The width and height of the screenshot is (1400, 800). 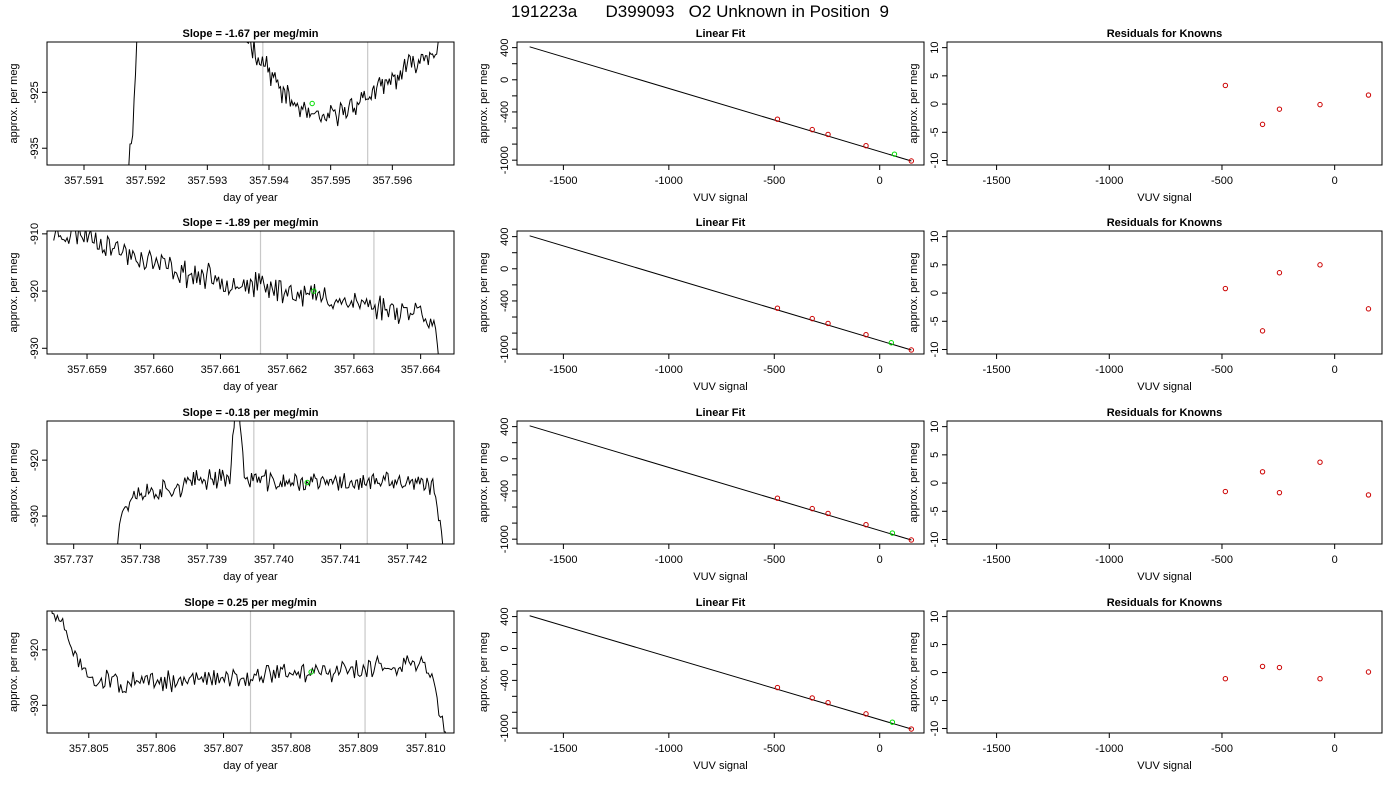 What do you see at coordinates (505, 160) in the screenshot?
I see `y-tick-label: -1000` at bounding box center [505, 160].